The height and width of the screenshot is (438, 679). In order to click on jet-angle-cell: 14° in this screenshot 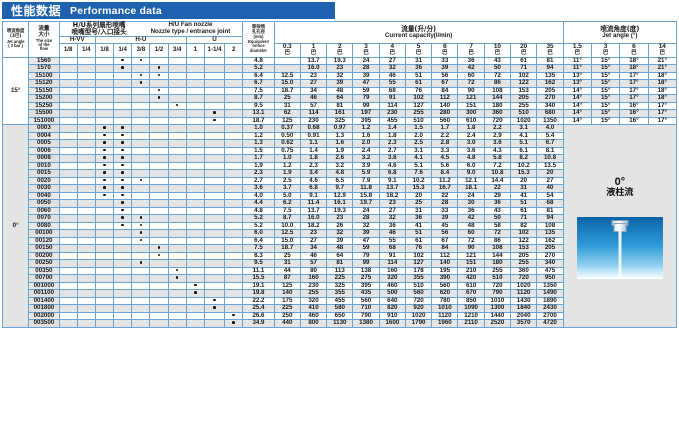, I will do `click(577, 121)`.